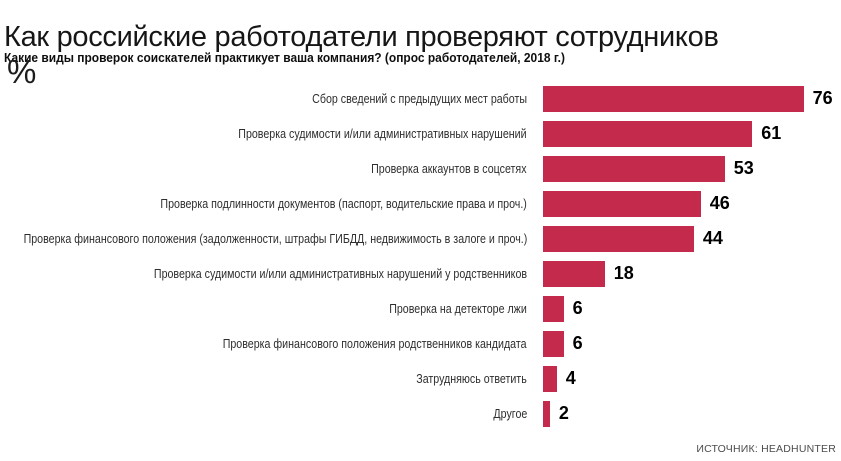 Image resolution: width=841 pixels, height=461 pixels. Describe the element at coordinates (510, 413) in the screenshot. I see `bar-label: Другое` at that location.